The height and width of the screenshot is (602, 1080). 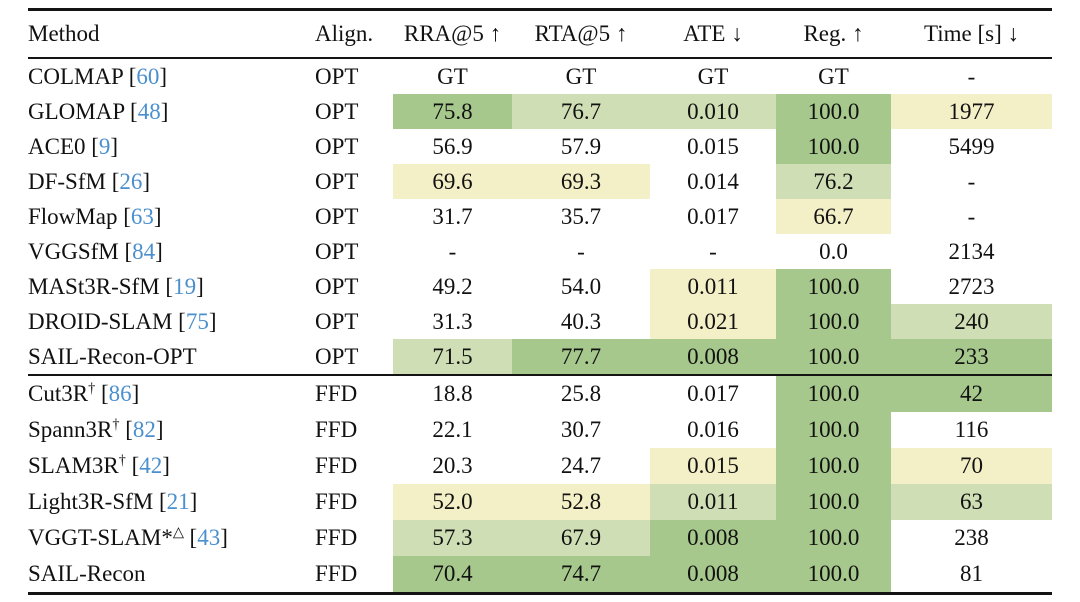 What do you see at coordinates (185, 286) in the screenshot?
I see `citation-link: 19` at bounding box center [185, 286].